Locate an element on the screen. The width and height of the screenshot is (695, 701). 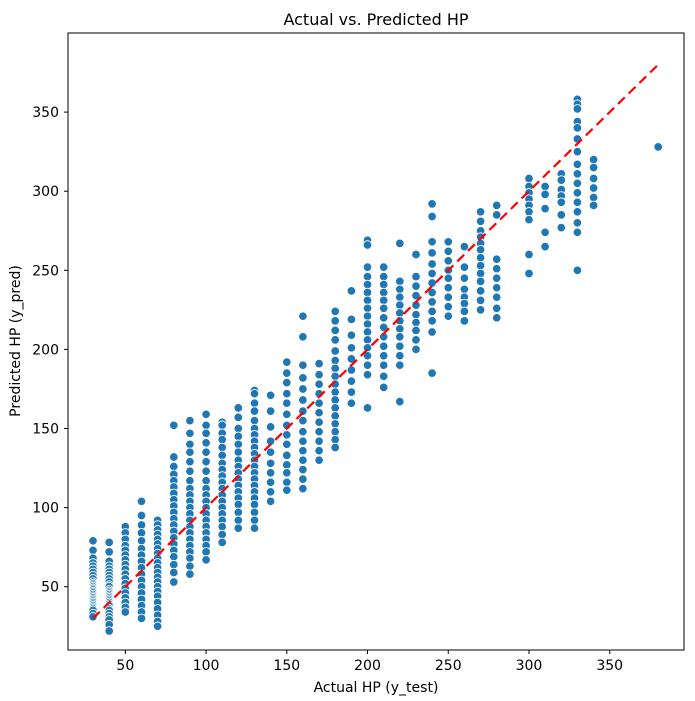
y-tick-label: 150 is located at coordinates (45, 430).